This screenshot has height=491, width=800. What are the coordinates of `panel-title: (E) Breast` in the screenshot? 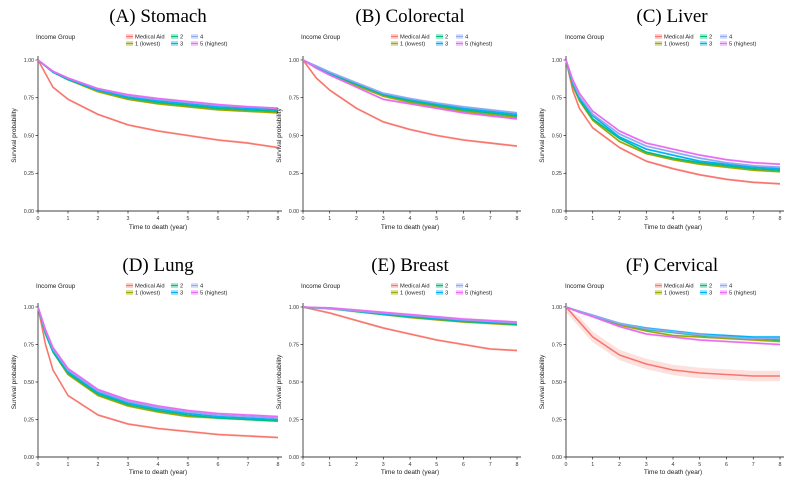 It's located at (410, 265).